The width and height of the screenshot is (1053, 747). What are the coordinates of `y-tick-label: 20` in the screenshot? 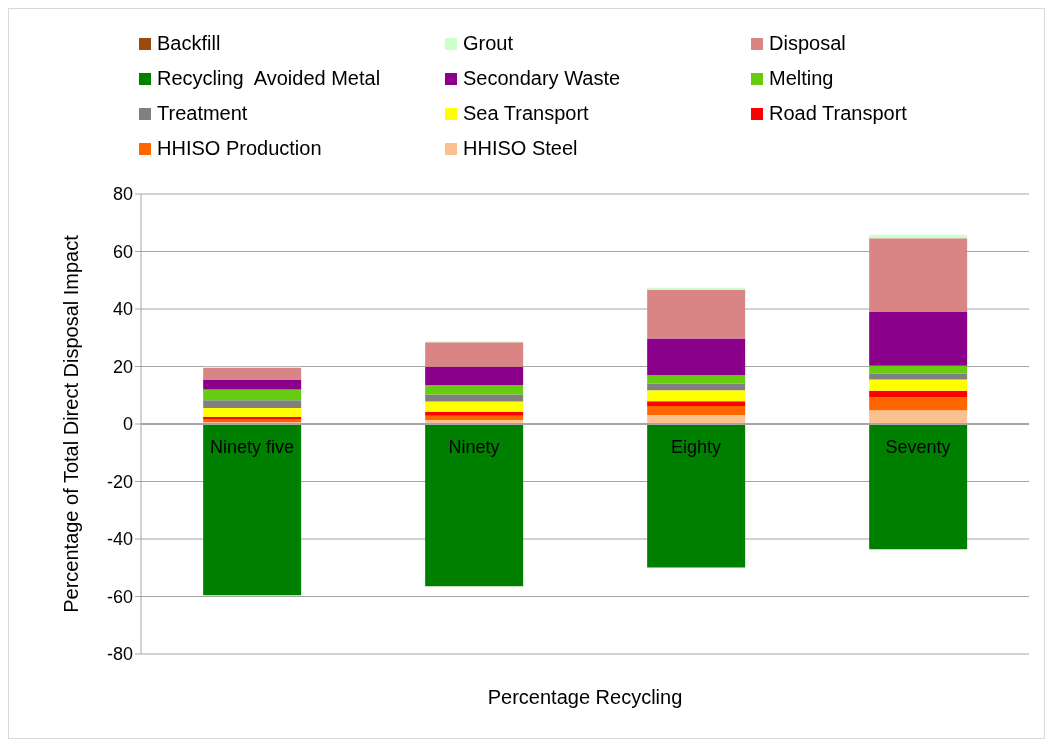 It's located at (122, 366).